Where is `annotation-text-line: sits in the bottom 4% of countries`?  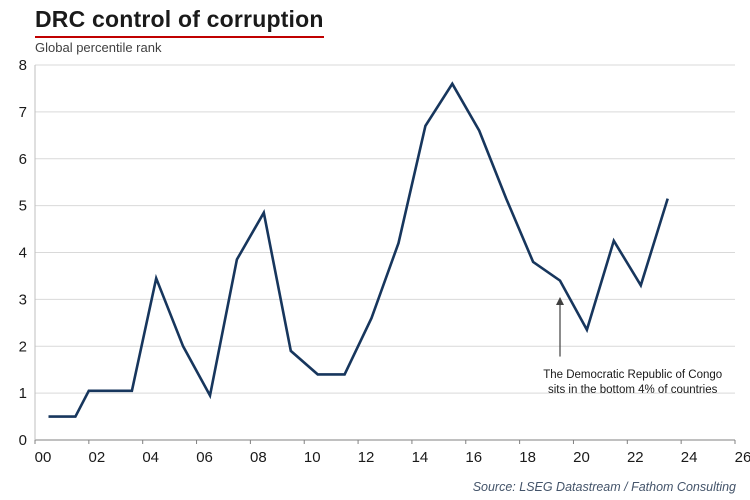 annotation-text-line: sits in the bottom 4% of countries is located at coordinates (633, 390).